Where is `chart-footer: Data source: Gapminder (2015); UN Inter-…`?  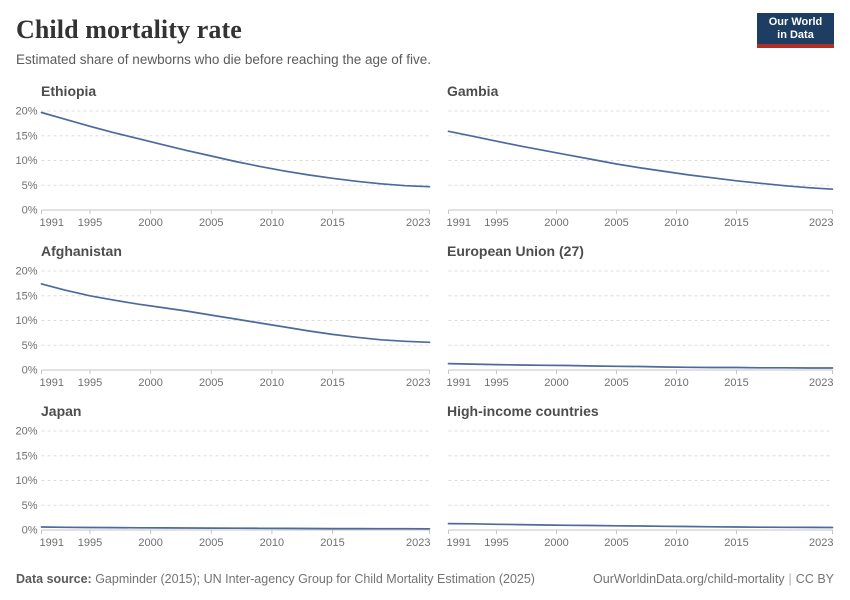 chart-footer: Data source: Gapminder (2015); UN Inter-… is located at coordinates (425, 579).